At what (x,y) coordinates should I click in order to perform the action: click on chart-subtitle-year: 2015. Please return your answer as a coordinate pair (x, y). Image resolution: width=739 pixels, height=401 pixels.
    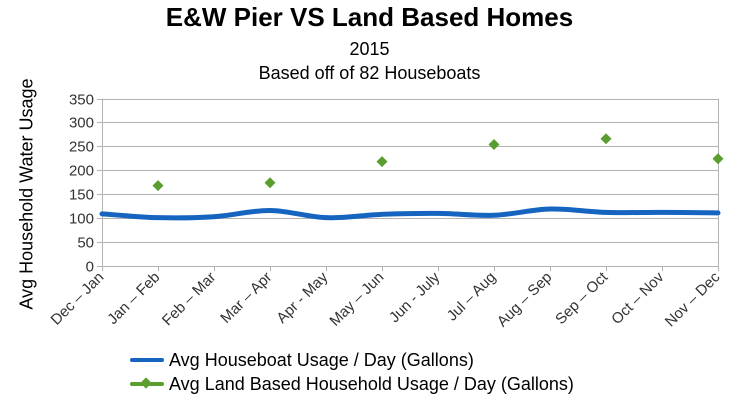
    Looking at the image, I should click on (369, 49).